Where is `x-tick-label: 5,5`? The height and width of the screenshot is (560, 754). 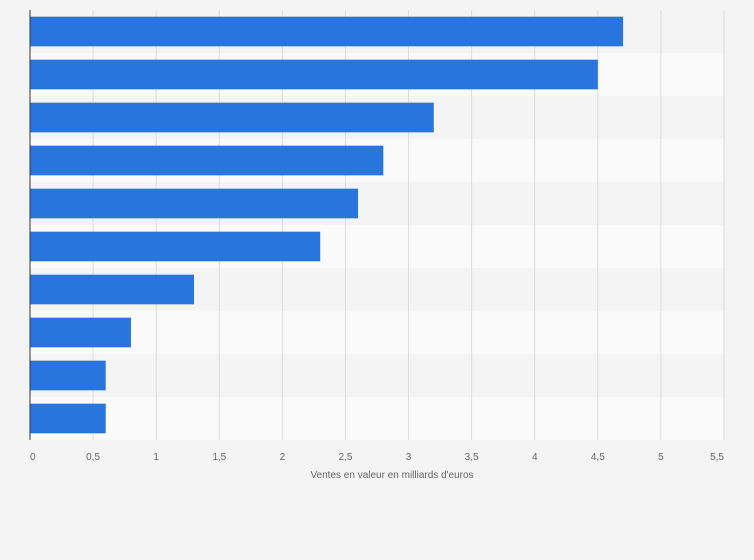
x-tick-label: 5,5 is located at coordinates (717, 457).